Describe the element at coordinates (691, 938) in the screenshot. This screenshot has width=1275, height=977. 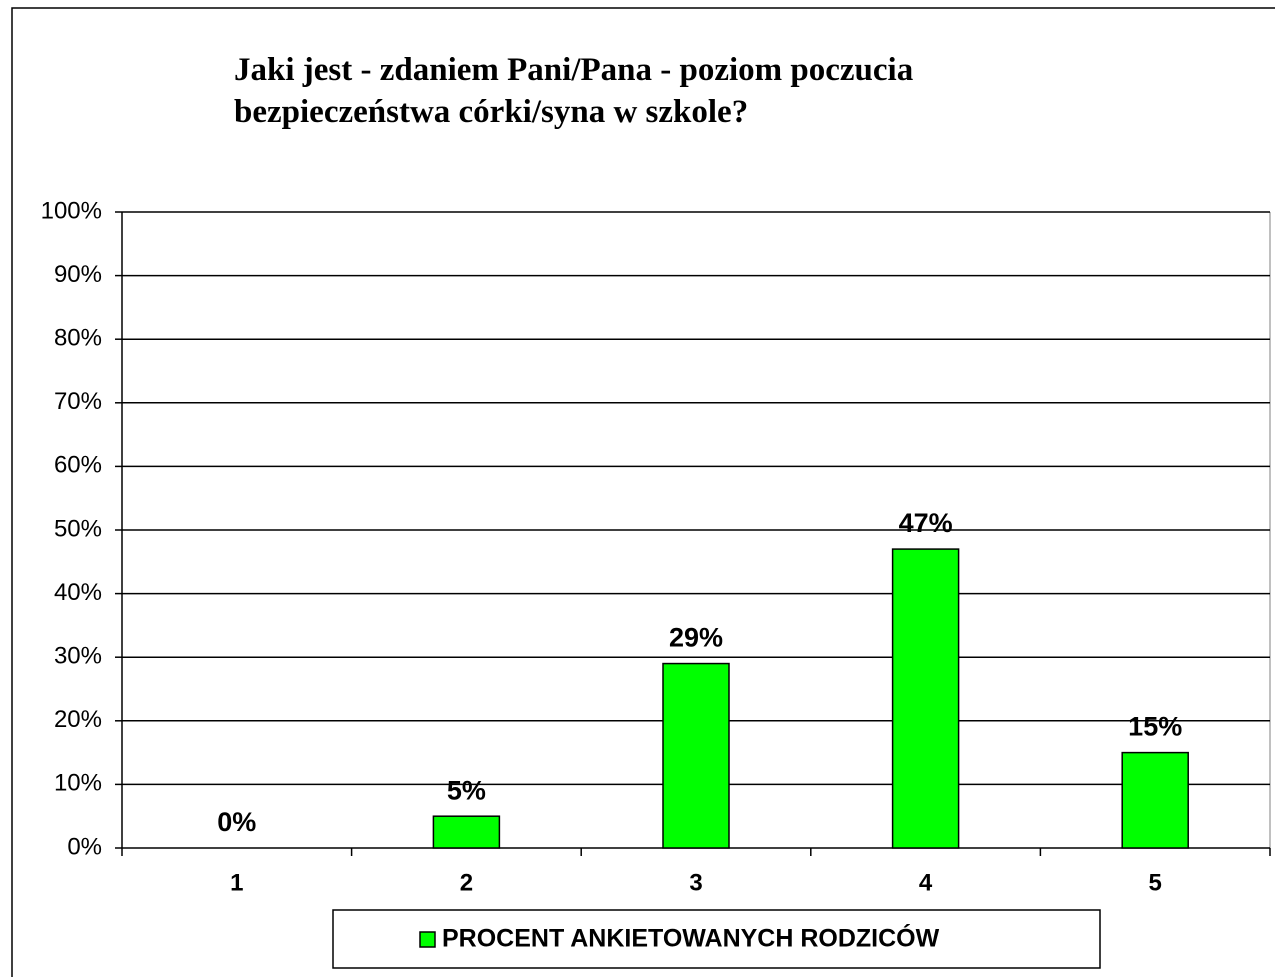
I see `legend-label: PROCENT ANKIETOWANYCH RODZICÓW` at that location.